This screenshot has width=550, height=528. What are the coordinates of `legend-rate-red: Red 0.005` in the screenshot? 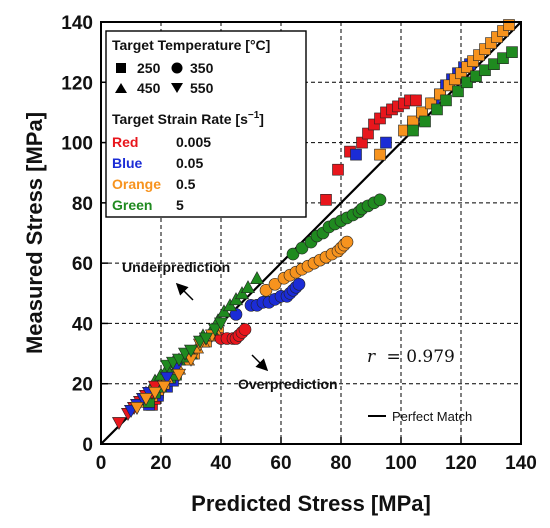 It's located at (161, 142).